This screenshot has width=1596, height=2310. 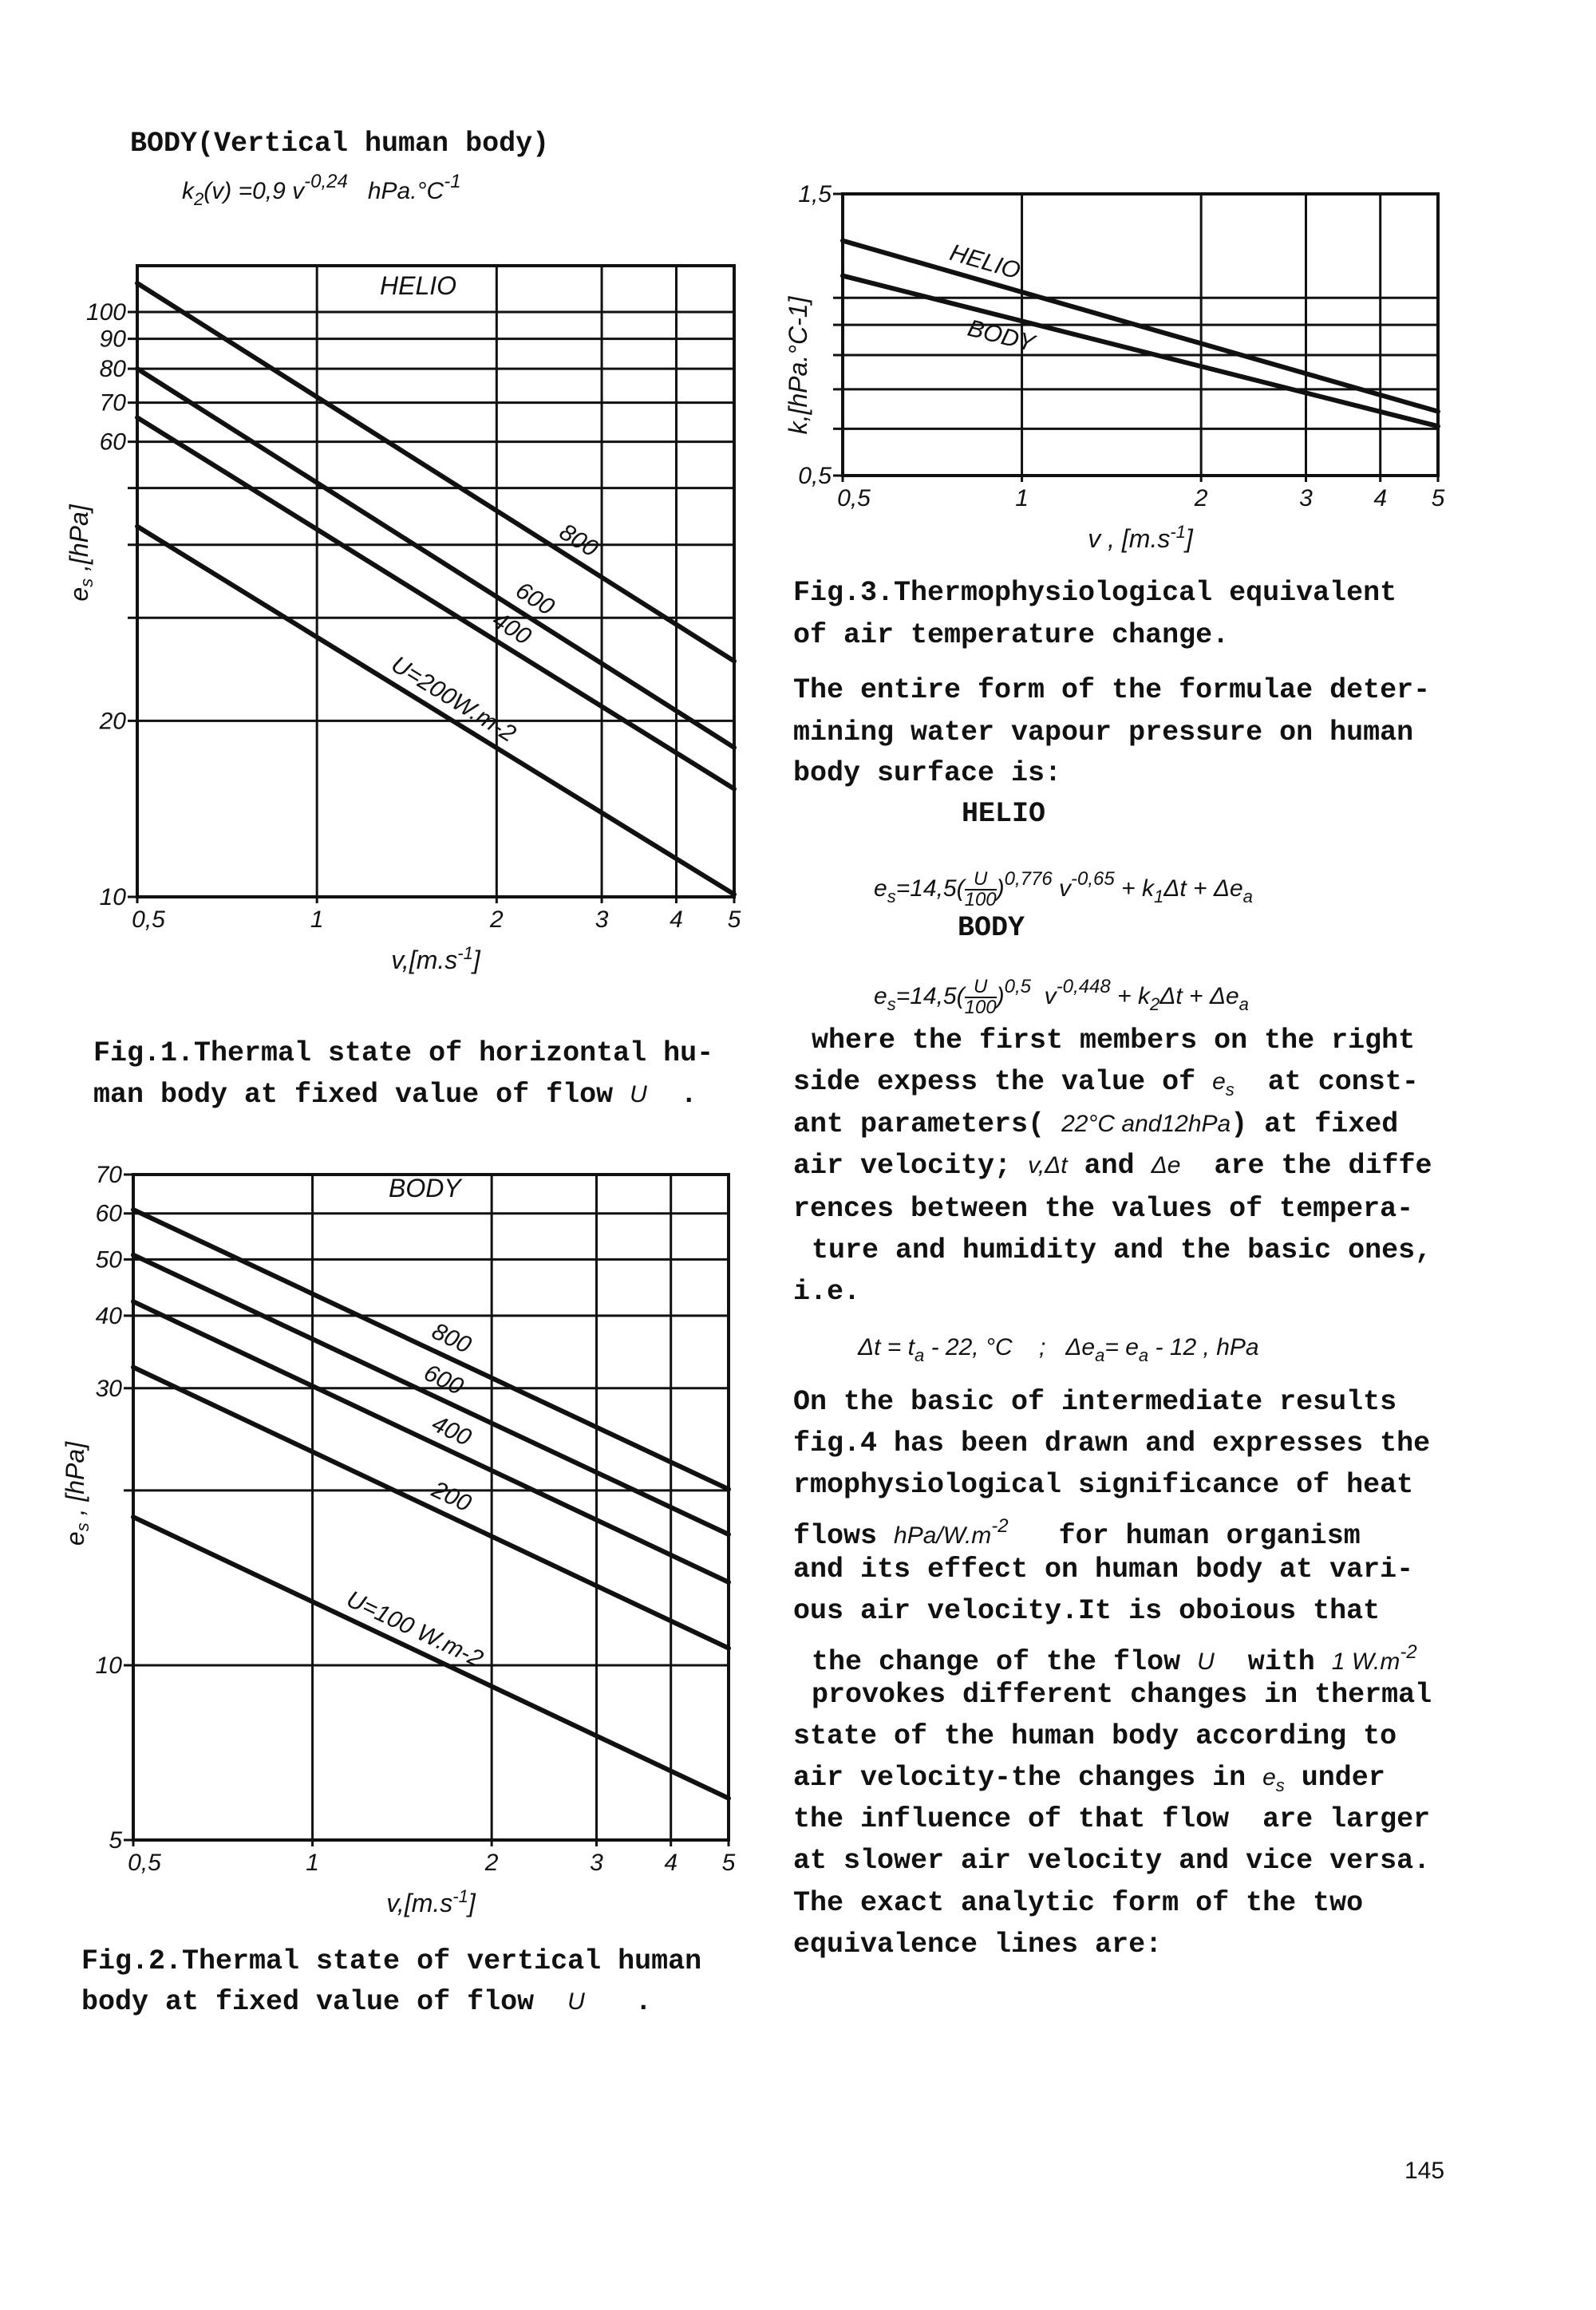 I want to click on text-run: for human organism, so click(x=1184, y=1536).